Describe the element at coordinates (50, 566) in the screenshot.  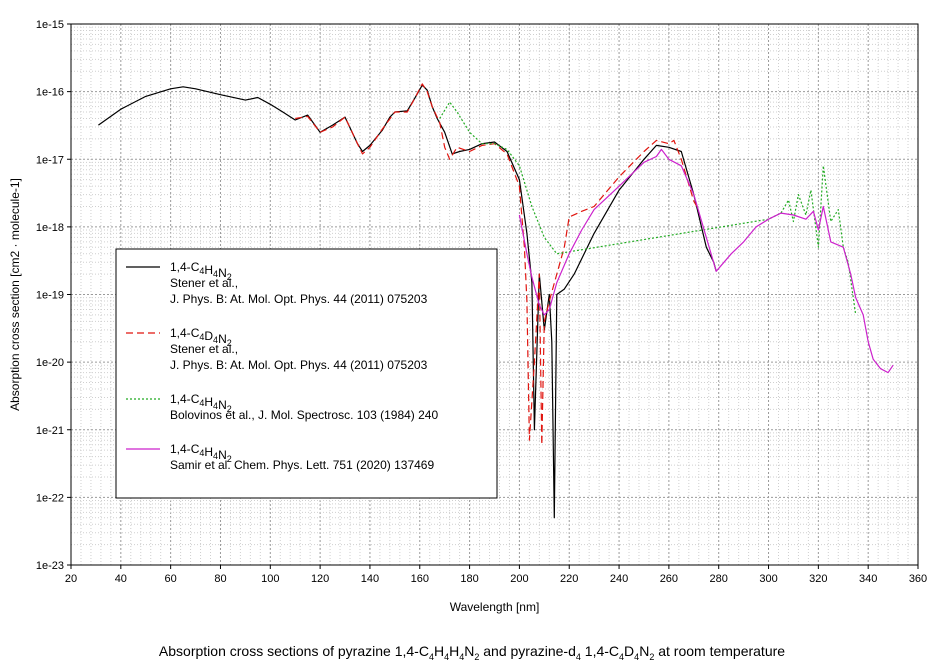
I see `y-tick-label: 1e-23` at that location.